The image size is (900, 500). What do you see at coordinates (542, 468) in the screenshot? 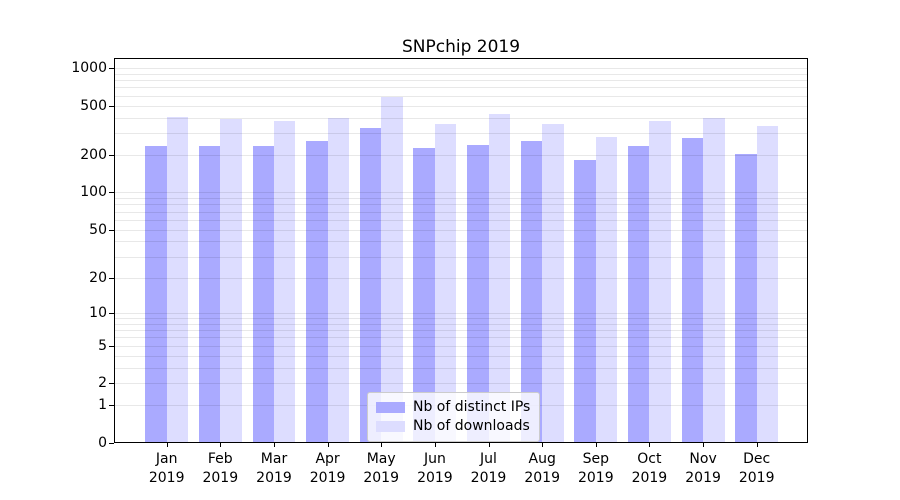
I see `x-tick-label: Aug 2019` at bounding box center [542, 468].